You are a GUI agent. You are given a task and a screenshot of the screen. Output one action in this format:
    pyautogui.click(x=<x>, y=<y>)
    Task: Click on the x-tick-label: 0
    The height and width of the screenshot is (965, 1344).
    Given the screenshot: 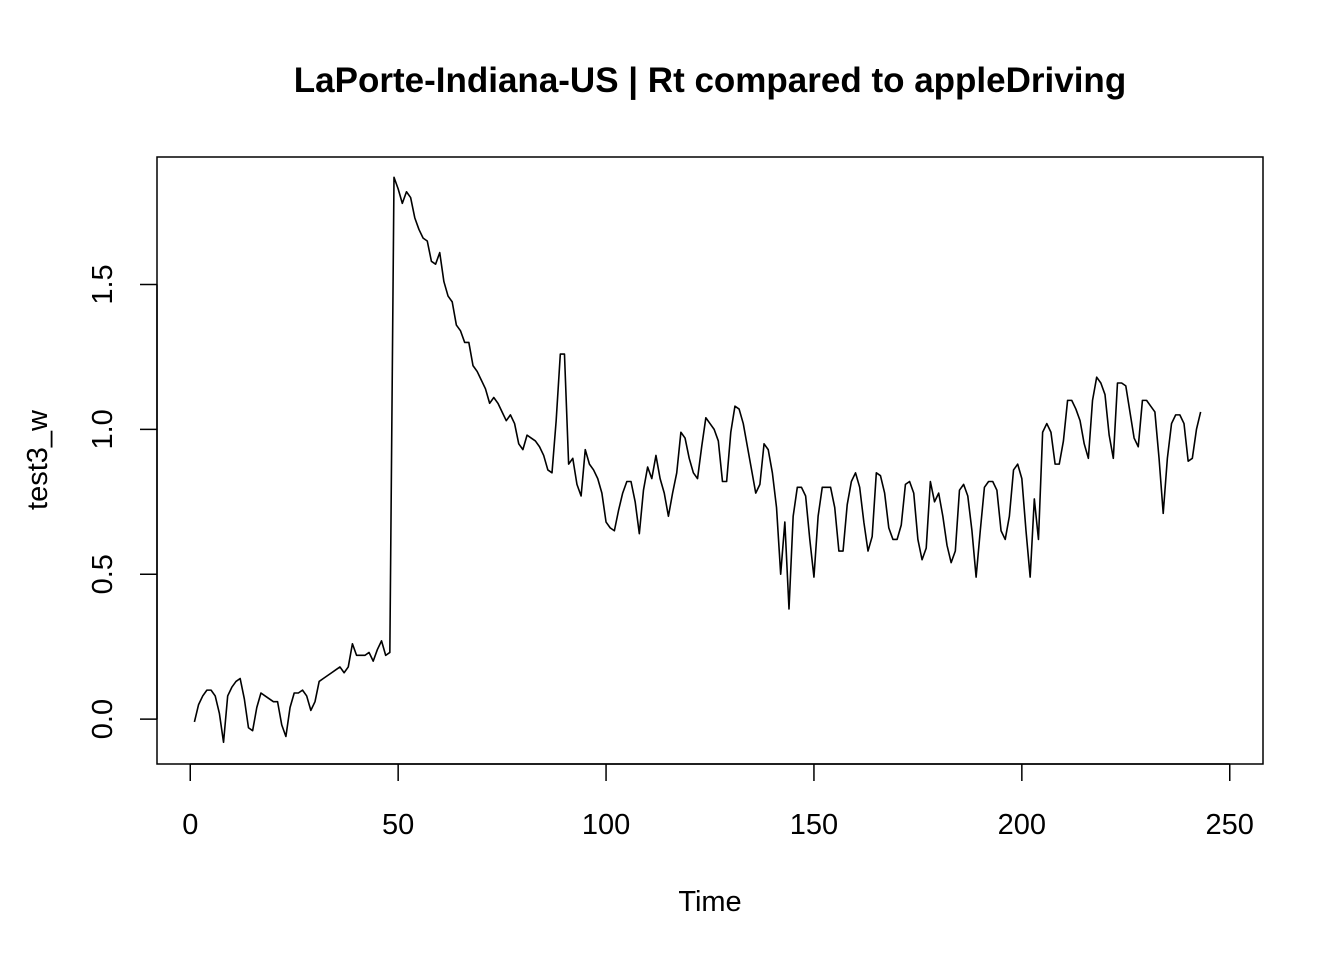 What is the action you would take?
    pyautogui.click(x=190, y=825)
    